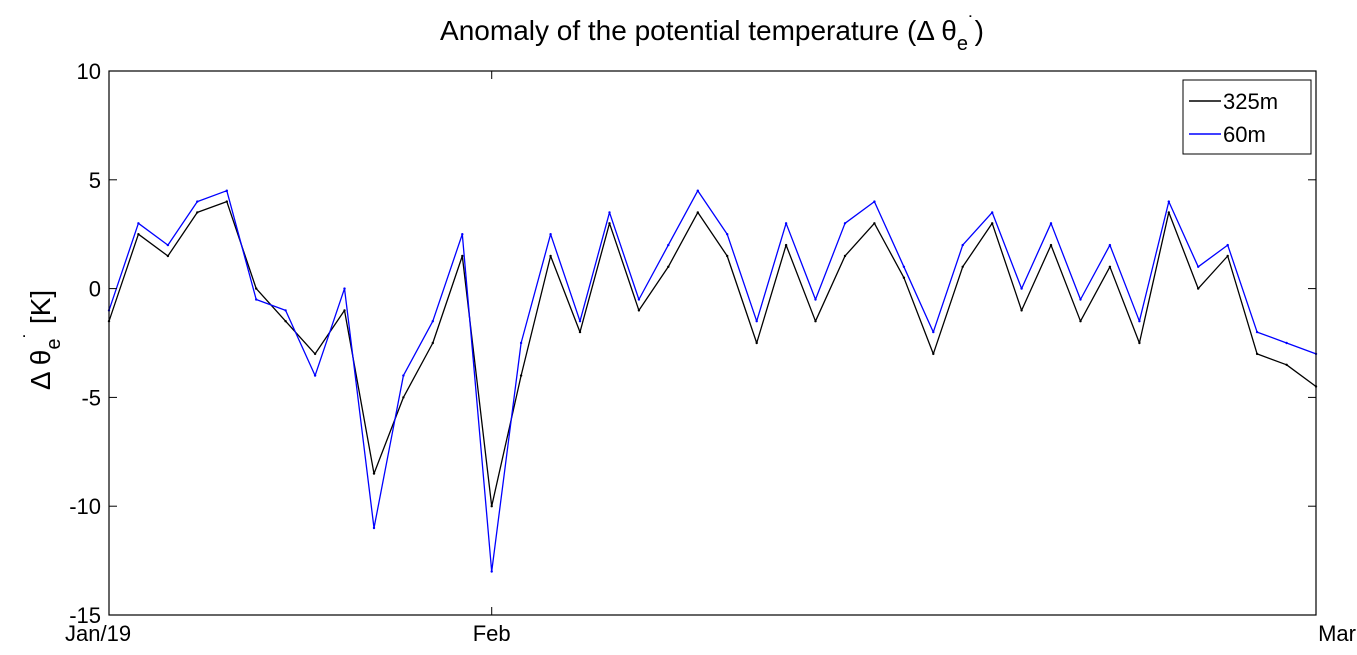 The image size is (1357, 655). I want to click on y-axis-label-sup: ˙, so click(32, 335).